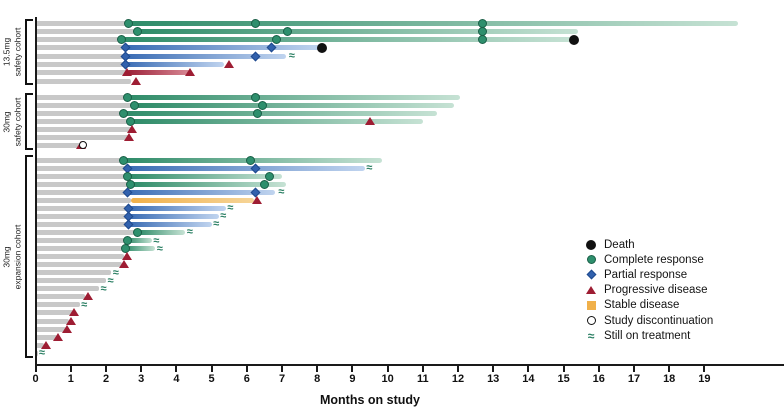  I want to click on cohort-label-line1: 13.5mg, so click(6, 52).